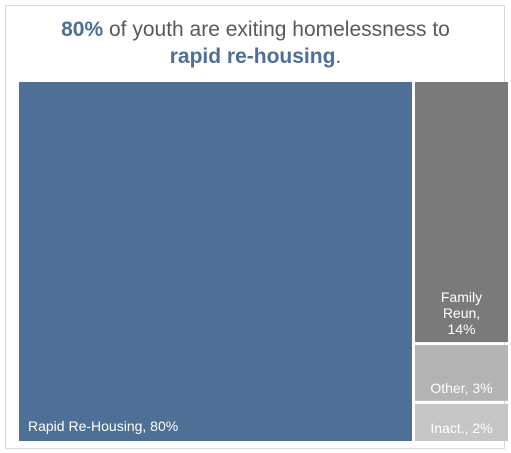  What do you see at coordinates (82, 29) in the screenshot?
I see `title-highlight-percent: 80%` at bounding box center [82, 29].